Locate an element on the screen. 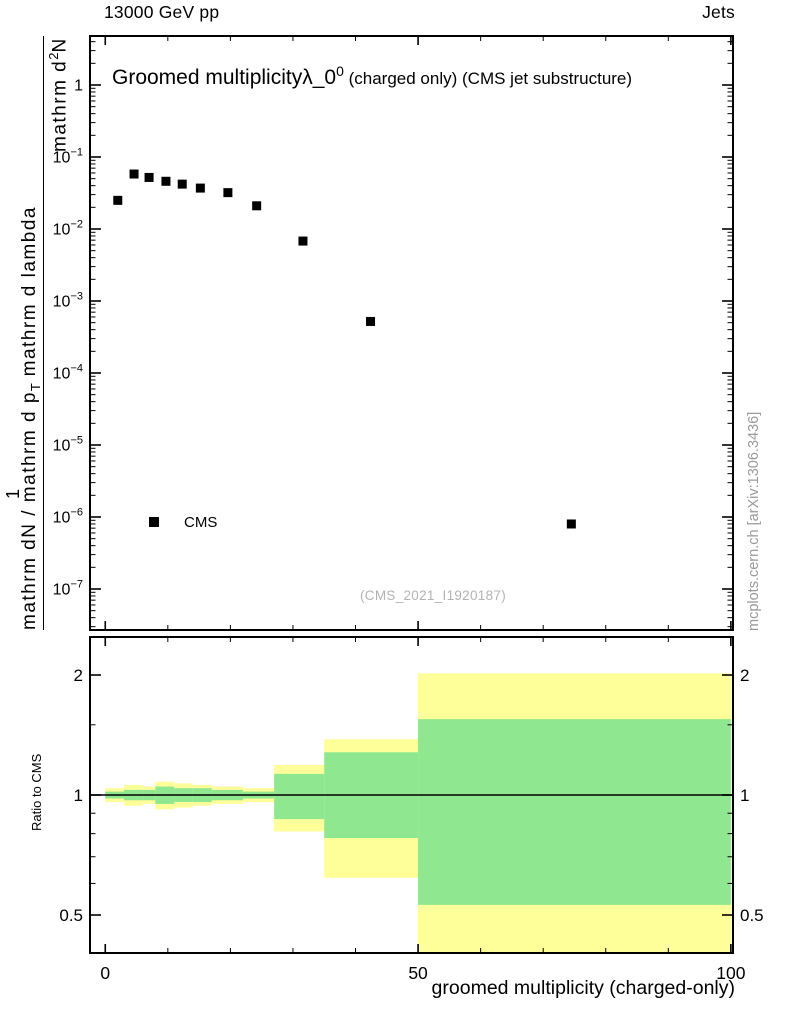 Image resolution: width=786 pixels, height=1024 pixels. ylabel-num-text: mathrm d is located at coordinates (60, 105).